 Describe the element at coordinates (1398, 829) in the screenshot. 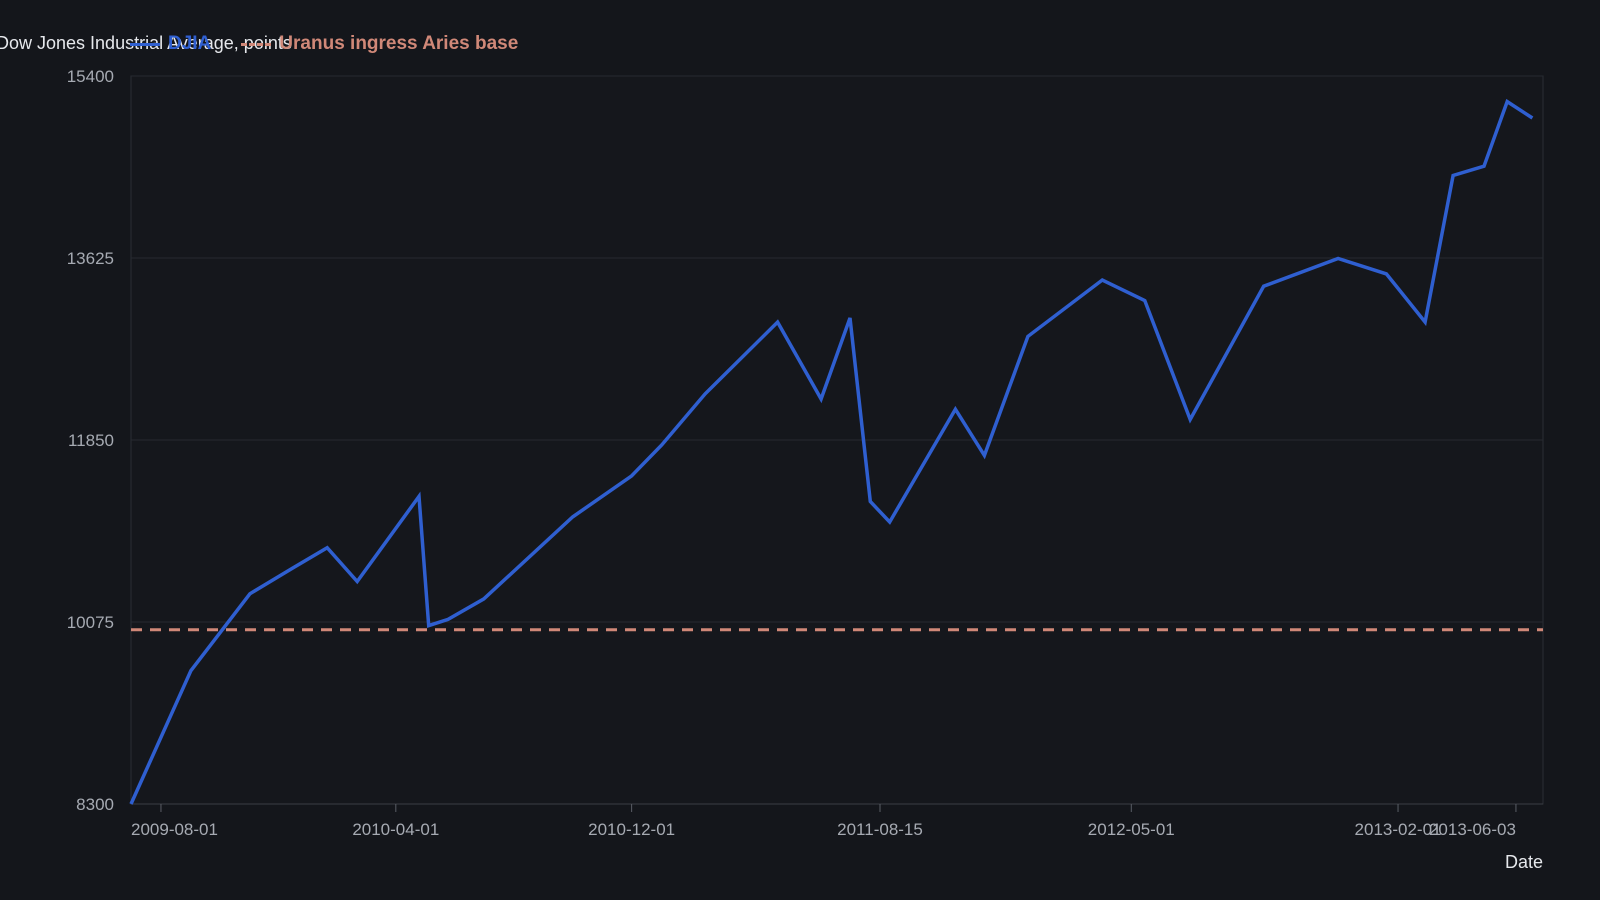

I see `x-tick-label: 2013-02-01` at that location.